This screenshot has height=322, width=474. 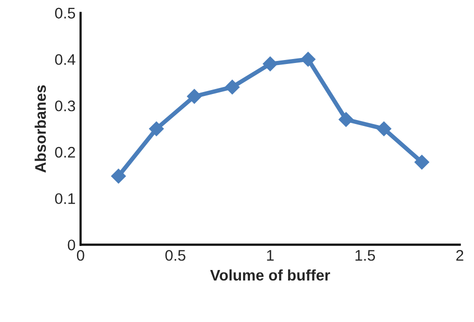 What do you see at coordinates (72, 245) in the screenshot?
I see `y-tick-label: 0` at bounding box center [72, 245].